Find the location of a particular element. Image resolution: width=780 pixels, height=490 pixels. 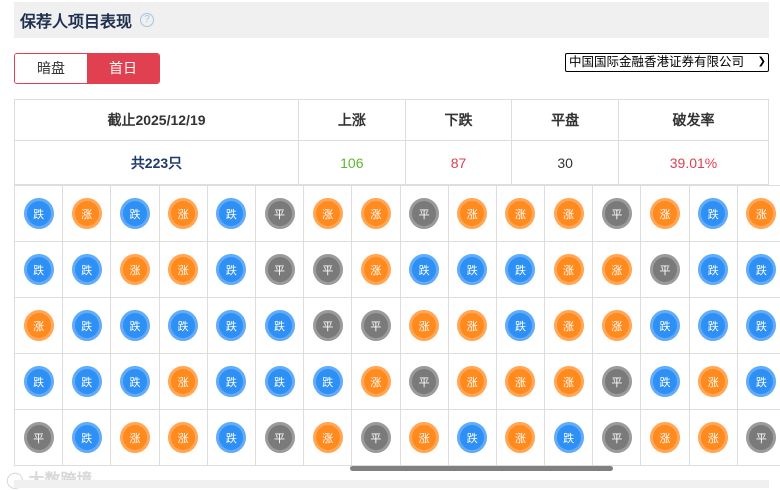

horizontal-scrollbar is located at coordinates (481, 468).